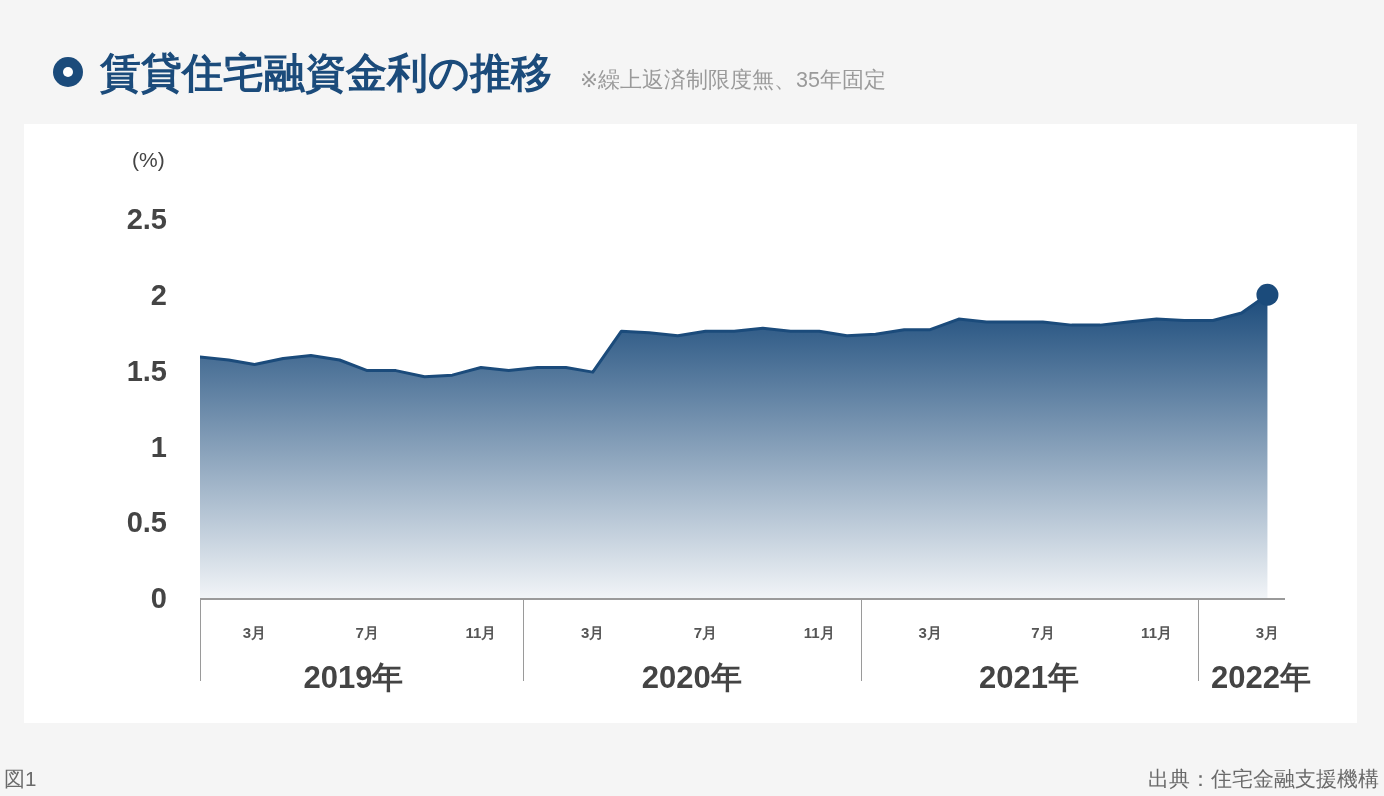  I want to click on x2-tick-label: 2022年, so click(1260, 677).